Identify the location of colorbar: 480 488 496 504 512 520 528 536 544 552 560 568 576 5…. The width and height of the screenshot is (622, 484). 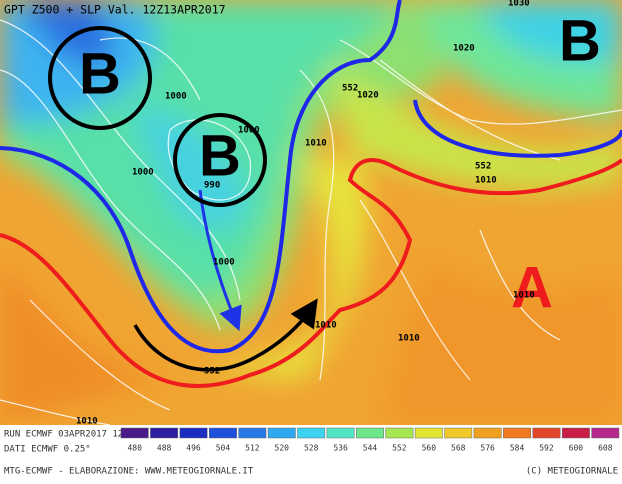
(370, 440).